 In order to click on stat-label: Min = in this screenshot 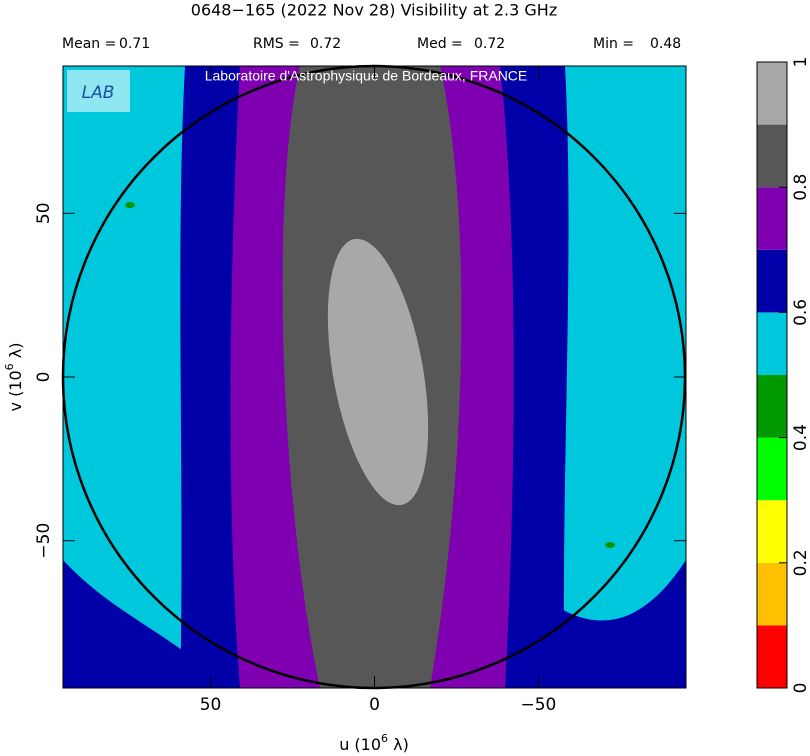, I will do `click(613, 44)`.